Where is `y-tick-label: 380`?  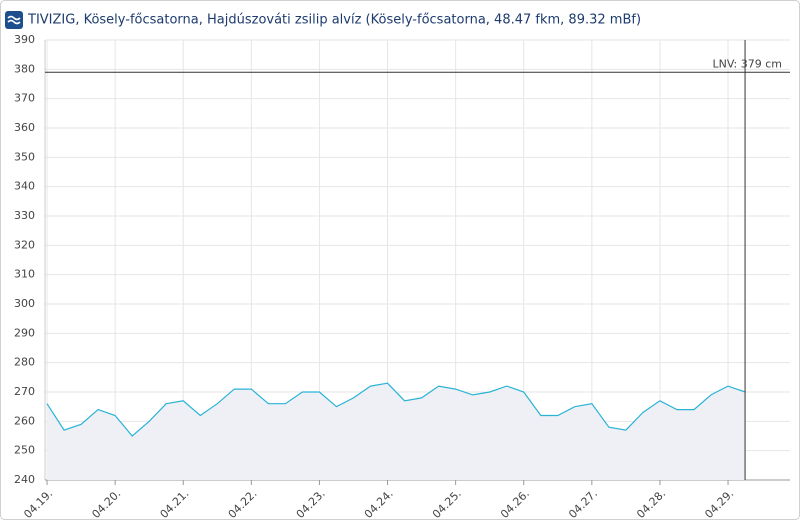 y-tick-label: 380 is located at coordinates (24, 68).